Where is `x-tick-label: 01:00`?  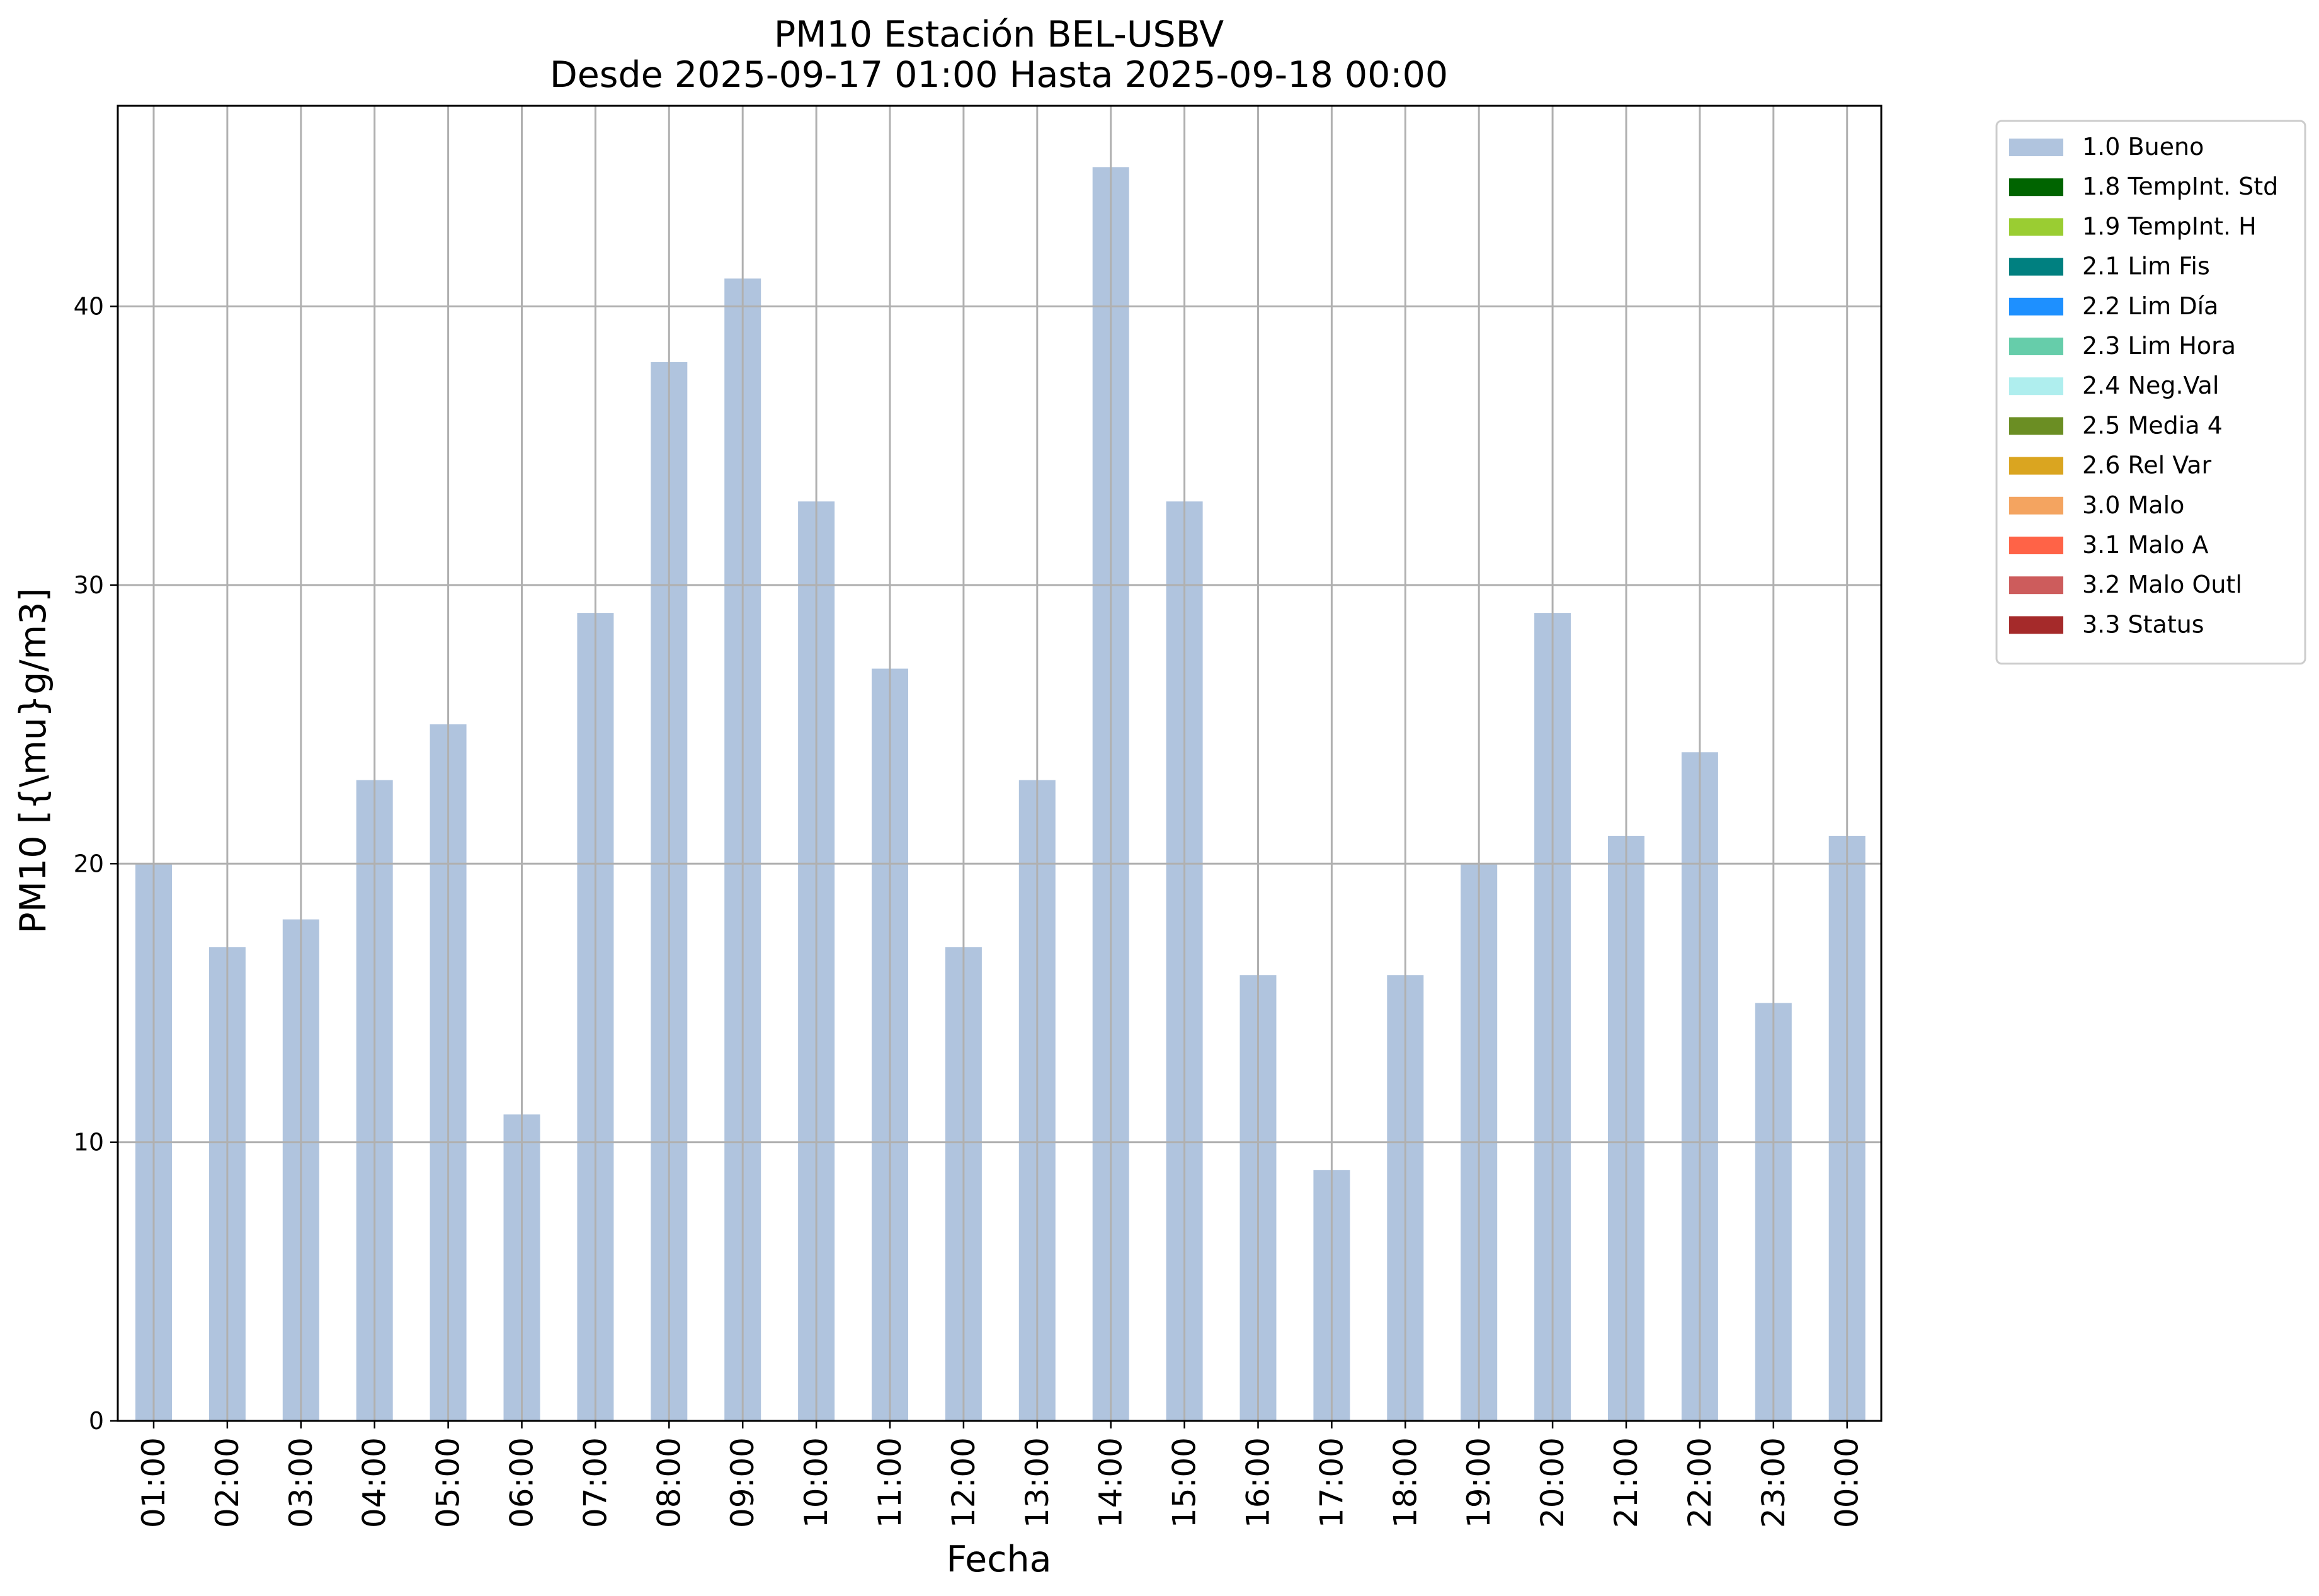 x-tick-label: 01:00 is located at coordinates (153, 1482).